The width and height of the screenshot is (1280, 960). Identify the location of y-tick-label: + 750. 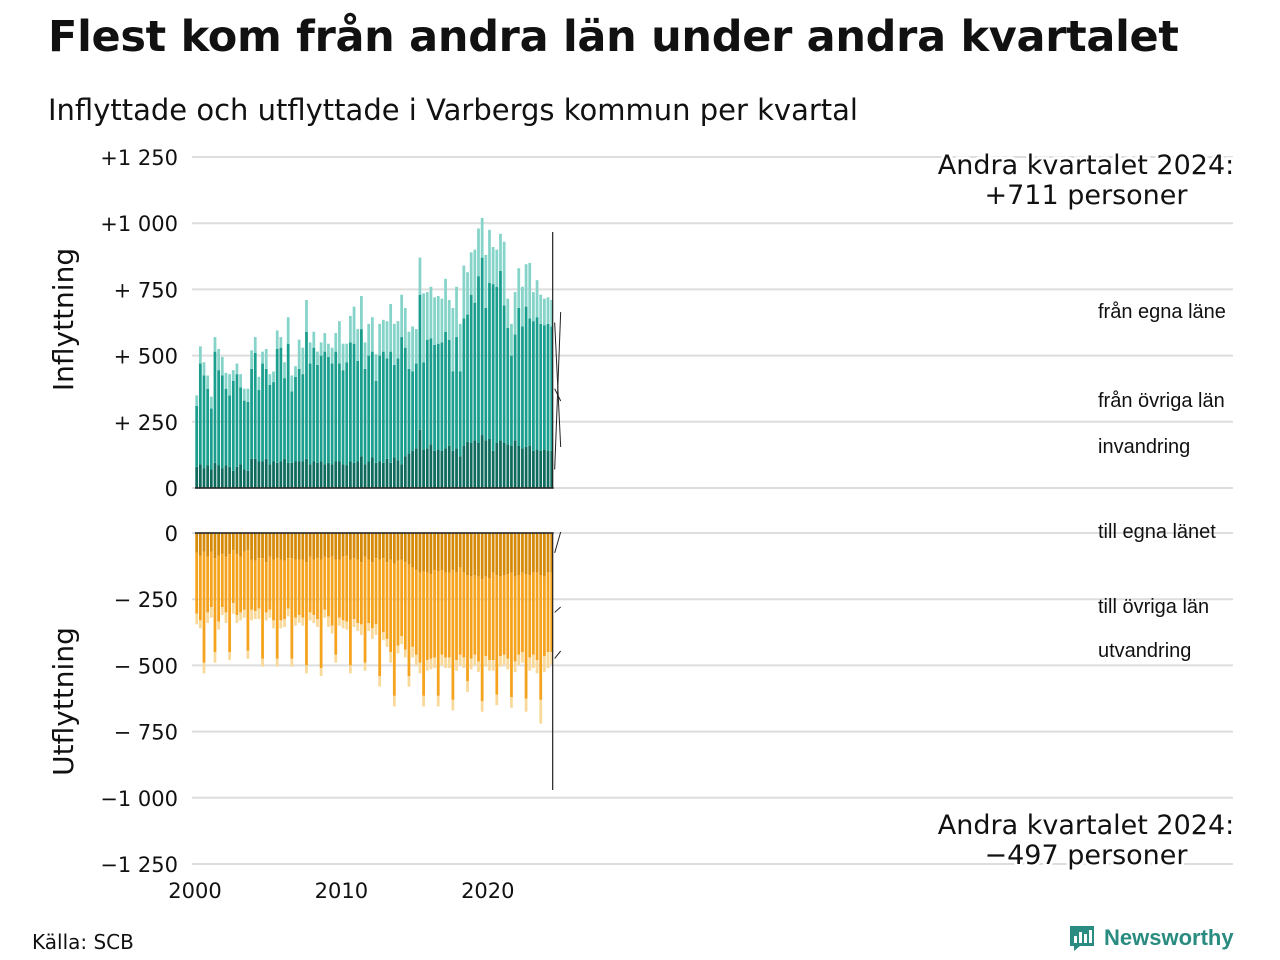
(146, 290).